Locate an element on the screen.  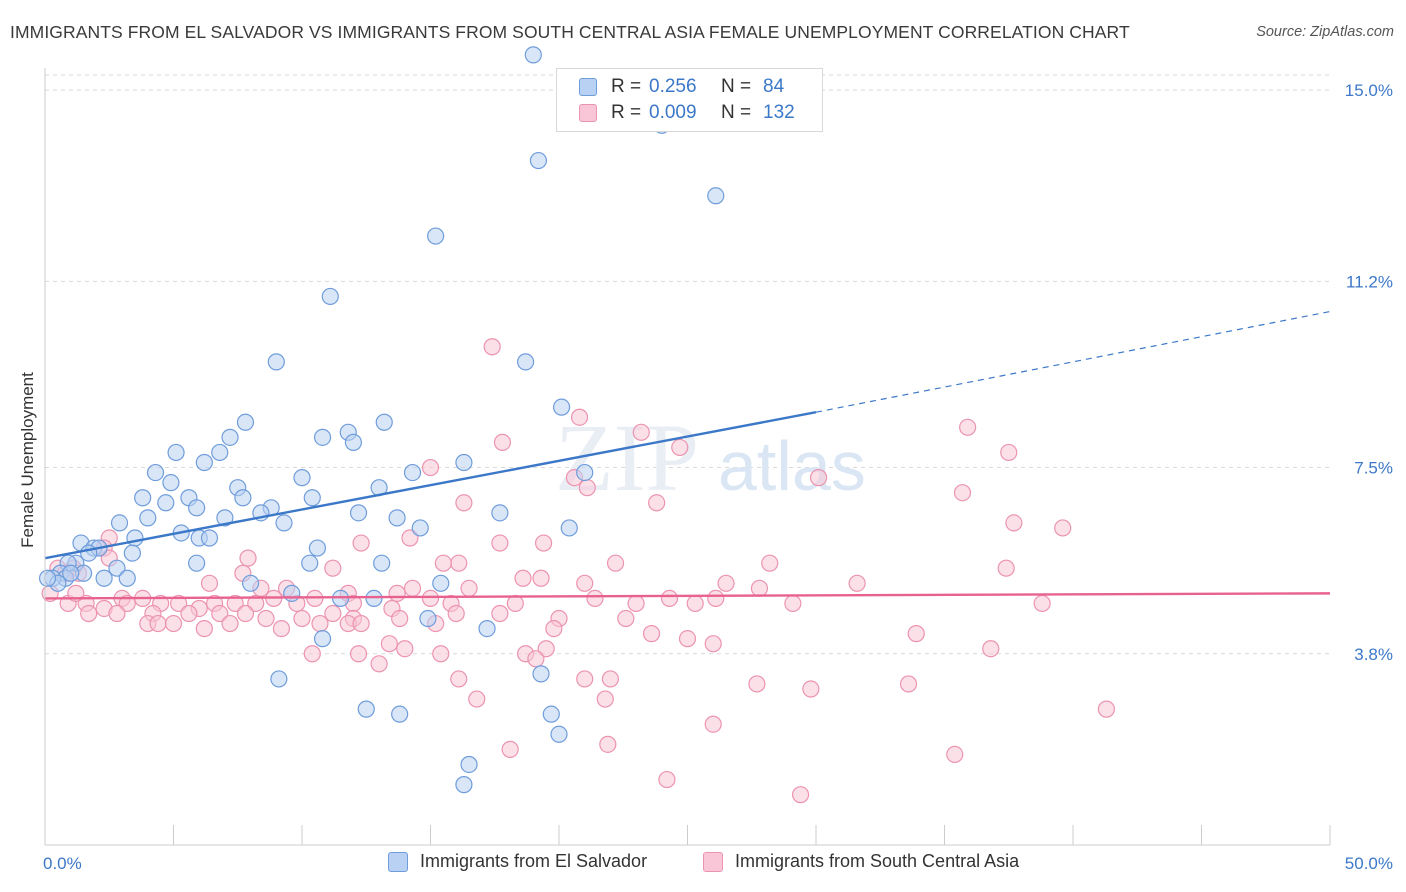
y-tick-label: 15.0% is located at coordinates (1369, 90).